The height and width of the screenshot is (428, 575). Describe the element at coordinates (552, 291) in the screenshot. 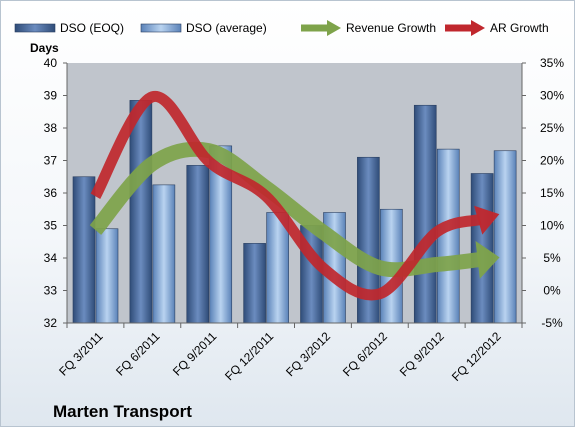

I see `y2-tick-label: 0%` at that location.